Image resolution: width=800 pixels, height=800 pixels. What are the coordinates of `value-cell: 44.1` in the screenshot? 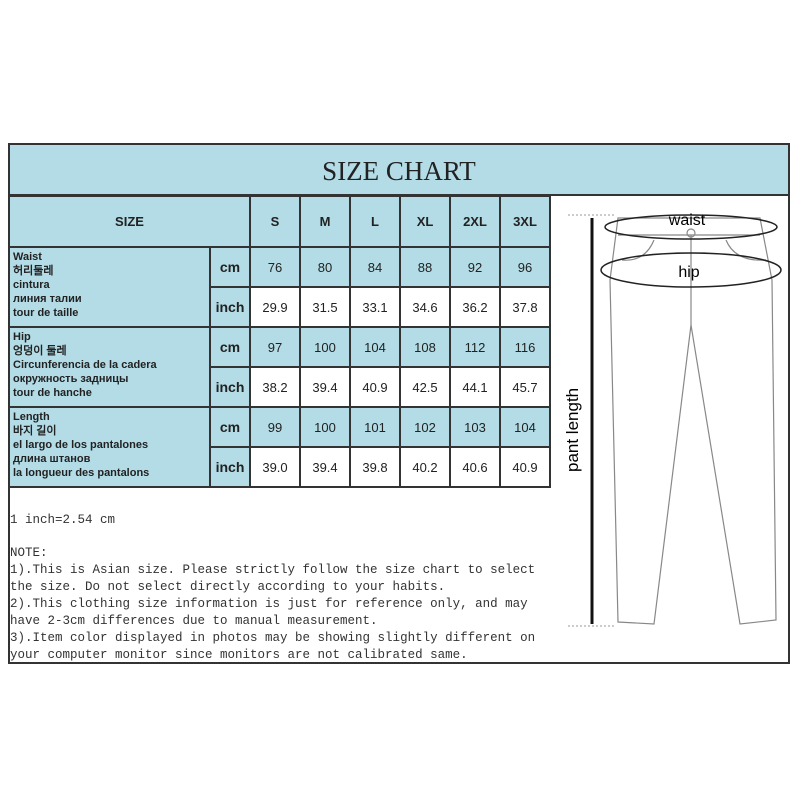 It's located at (475, 387).